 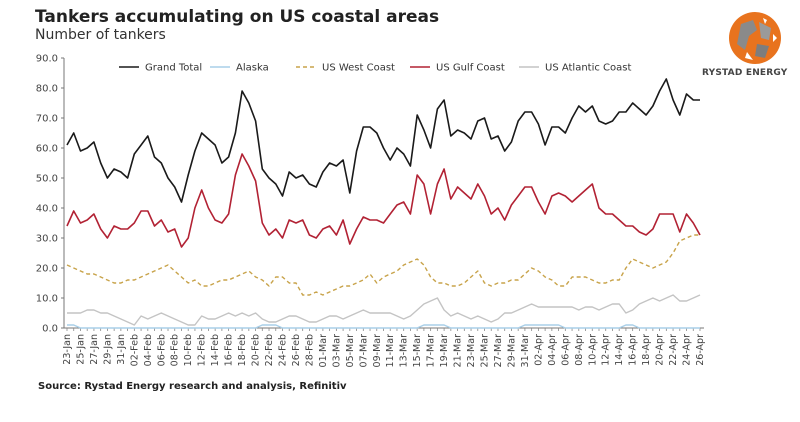 I want to click on x-tick-label: 23-Jan, so click(x=67, y=349).